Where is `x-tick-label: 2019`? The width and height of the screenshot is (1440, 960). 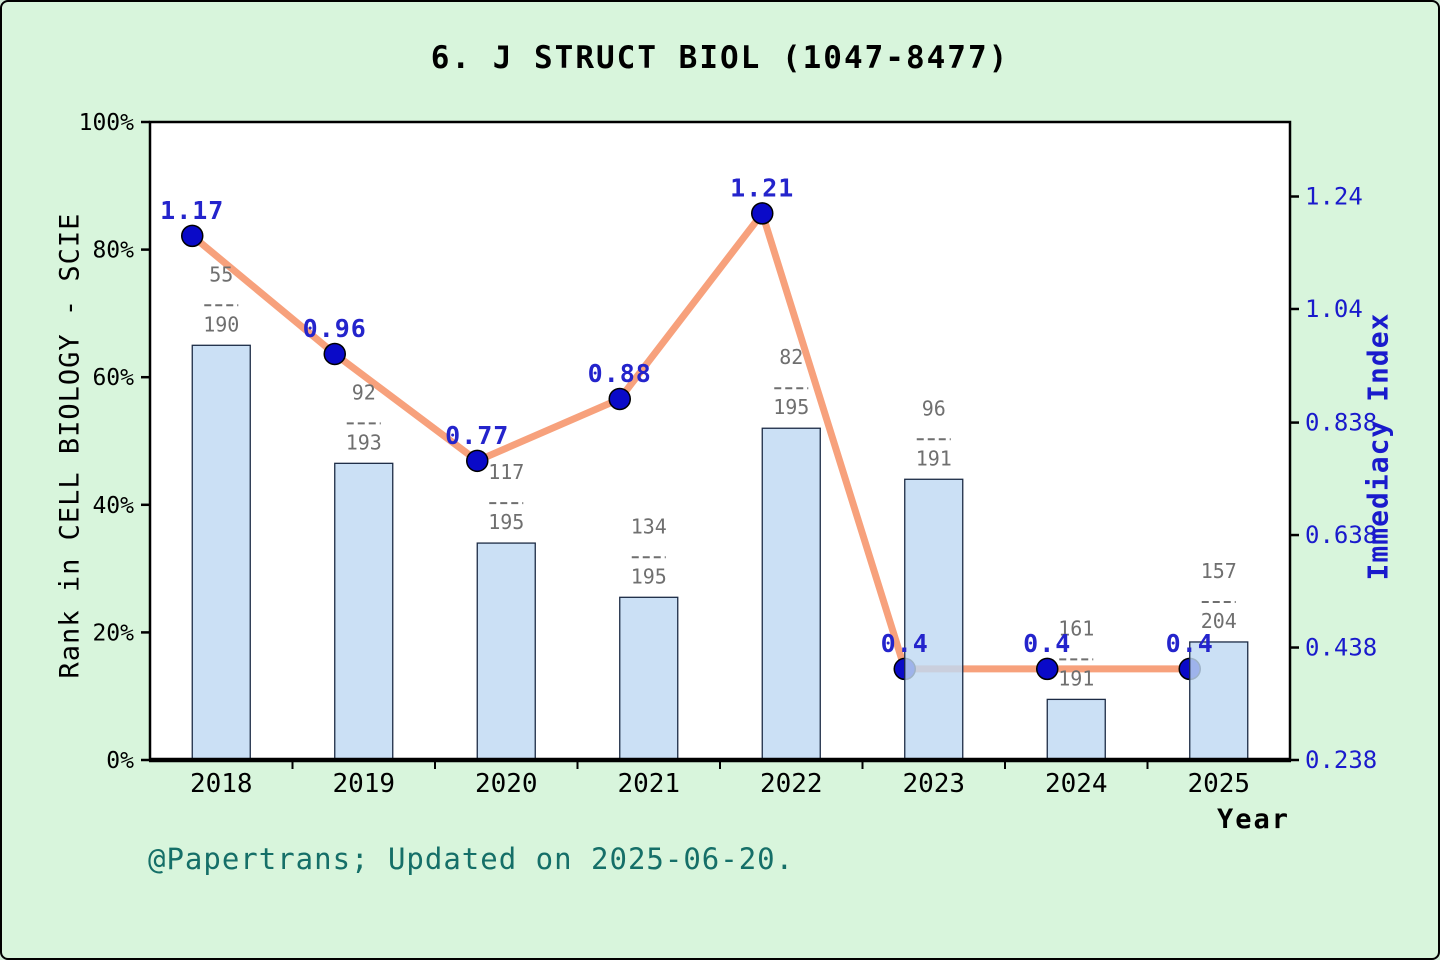
x-tick-label: 2019 is located at coordinates (363, 784).